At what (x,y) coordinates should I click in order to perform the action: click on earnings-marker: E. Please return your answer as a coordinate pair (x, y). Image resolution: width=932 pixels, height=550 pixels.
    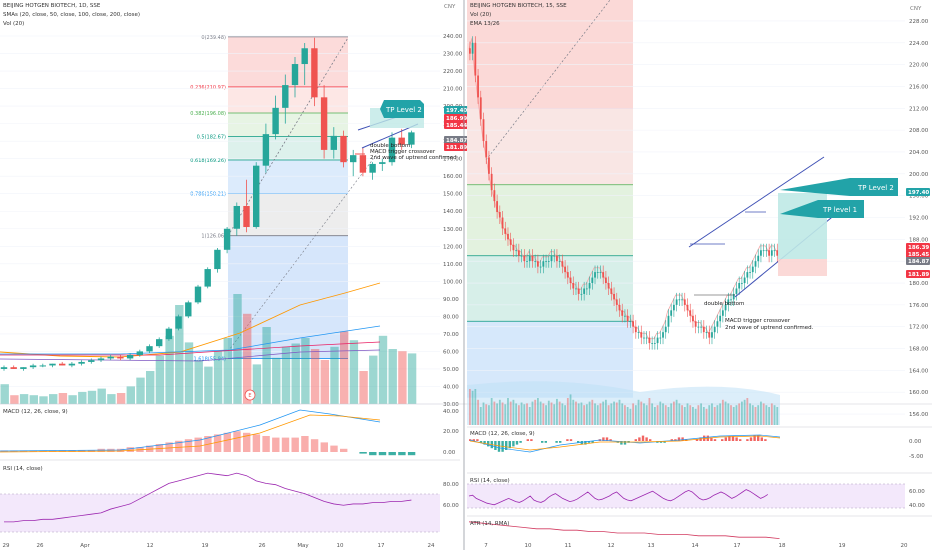
    Looking at the image, I should click on (250, 395).